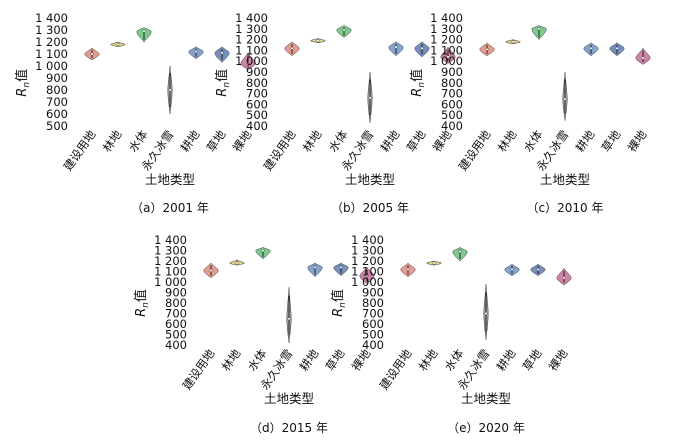 Image resolution: width=700 pixels, height=444 pixels. I want to click on panel-caption: （a）2001 年, so click(170, 208).